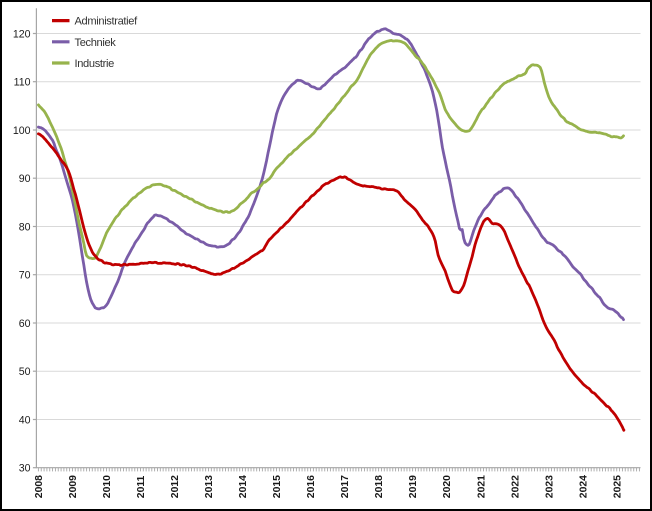  Describe the element at coordinates (379, 486) in the screenshot. I see `svg-text: 2018` at that location.